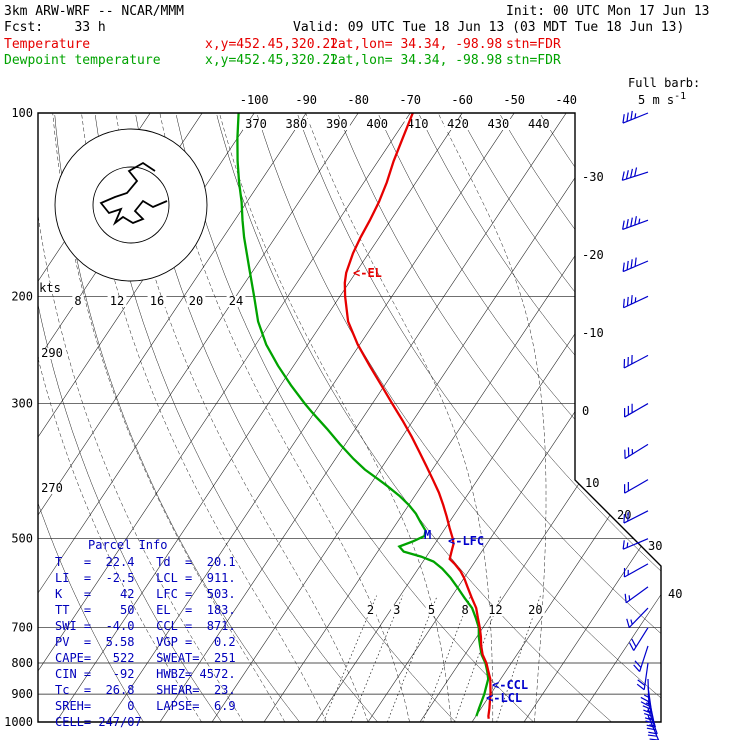  What do you see at coordinates (254, 100) in the screenshot?
I see `svg-text: -100` at bounding box center [254, 100].